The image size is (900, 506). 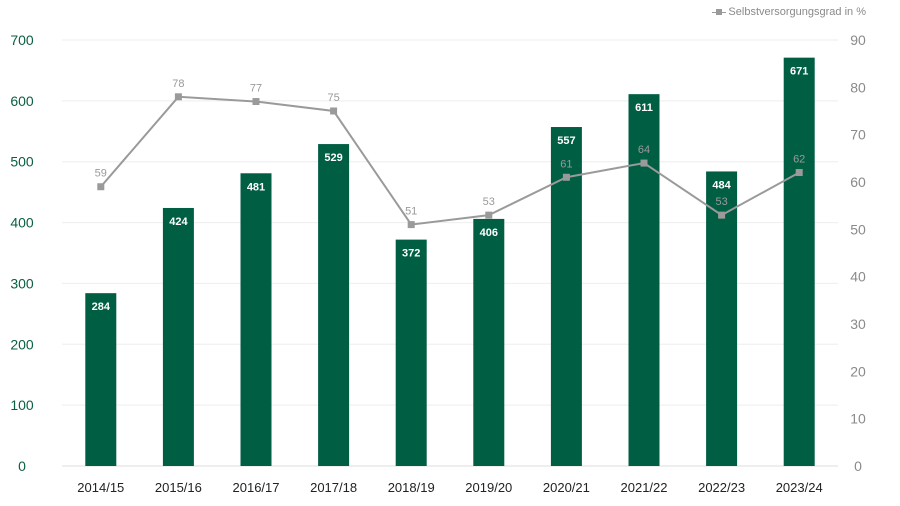 What do you see at coordinates (411, 487) in the screenshot?
I see `x-axis-category-label: 2018/19` at bounding box center [411, 487].